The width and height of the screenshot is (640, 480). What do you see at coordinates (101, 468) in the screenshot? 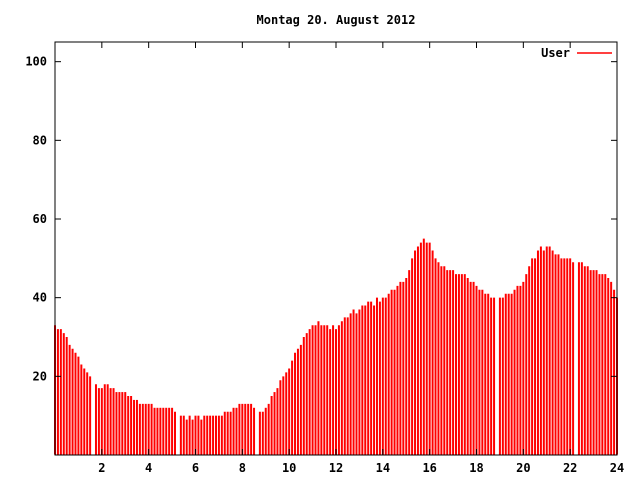
I see `x-tick-label: 2` at bounding box center [101, 468].